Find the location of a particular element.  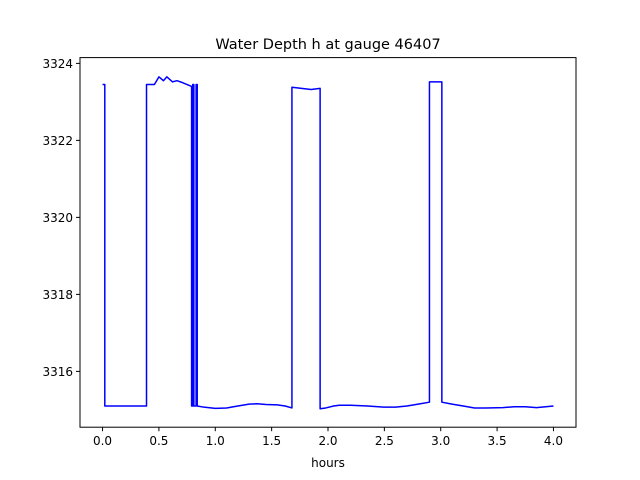

y-tick-label: 3324 is located at coordinates (57, 64).